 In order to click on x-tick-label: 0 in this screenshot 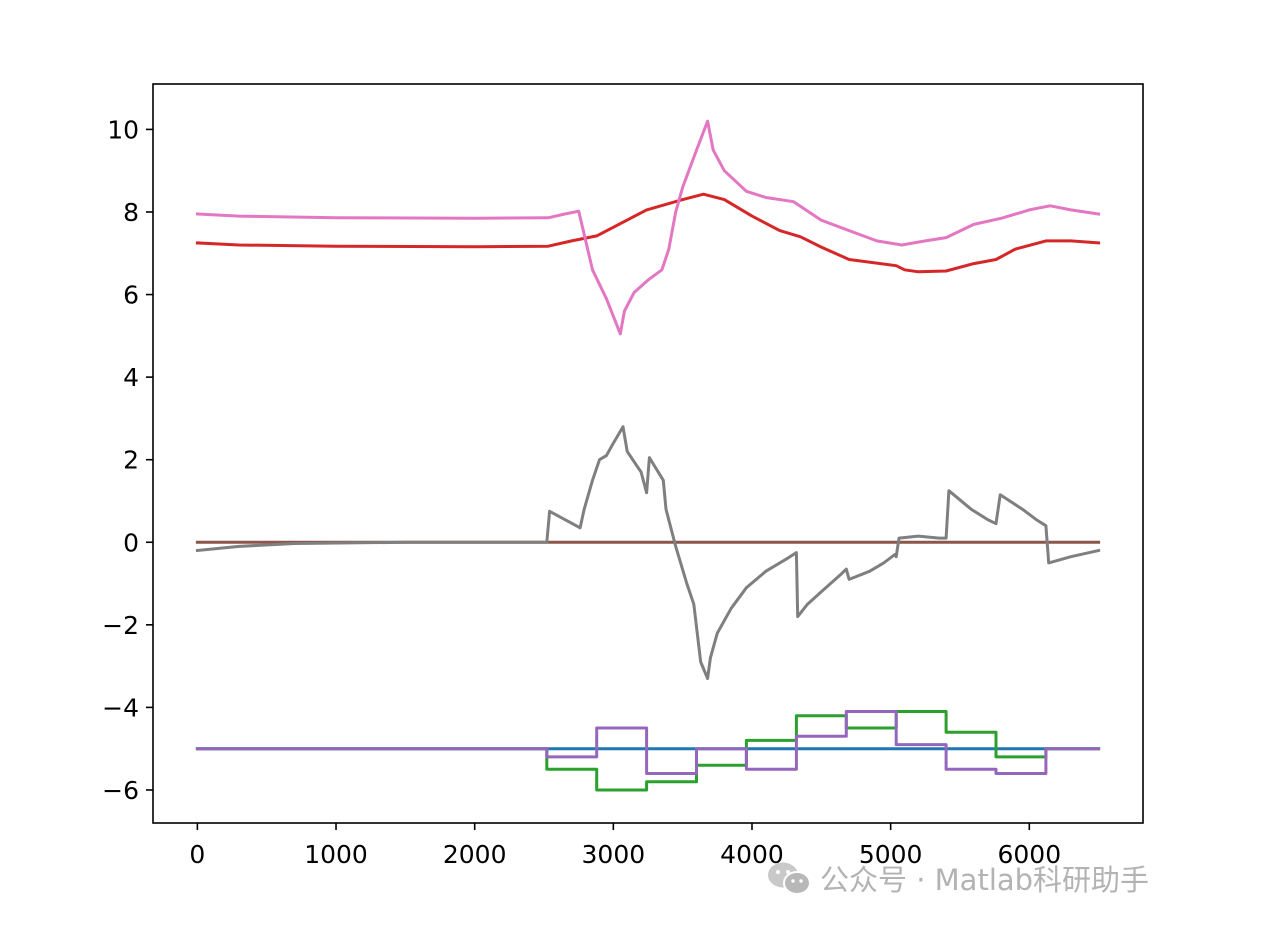, I will do `click(197, 854)`.